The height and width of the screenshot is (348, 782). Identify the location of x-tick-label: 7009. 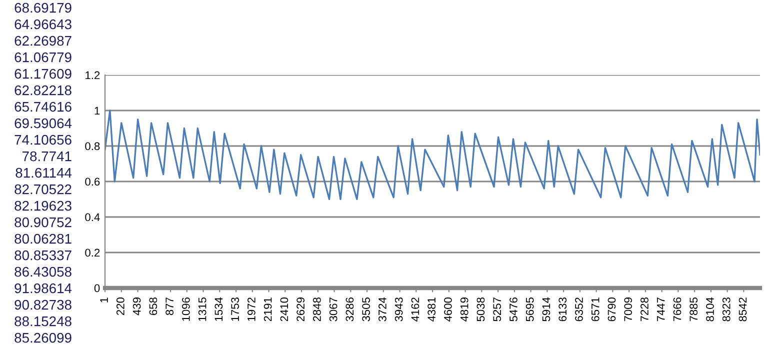
(628, 310).